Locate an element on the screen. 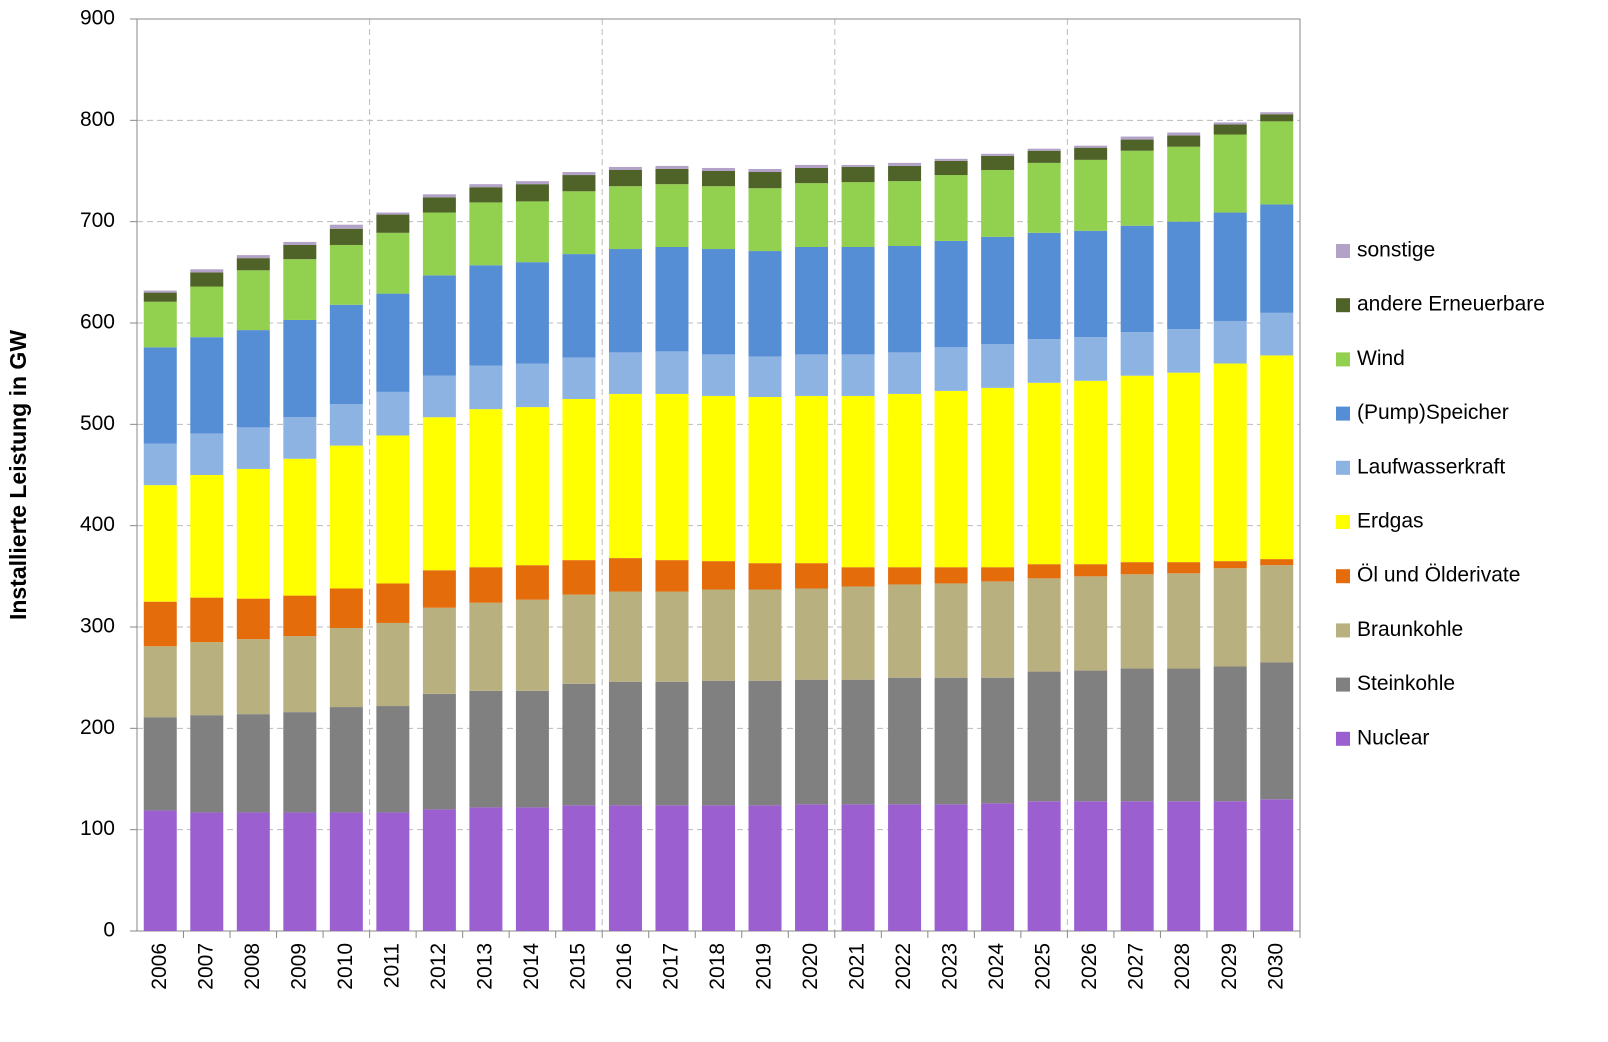 The height and width of the screenshot is (1042, 1608). legend-label: Erdgas is located at coordinates (1390, 521).